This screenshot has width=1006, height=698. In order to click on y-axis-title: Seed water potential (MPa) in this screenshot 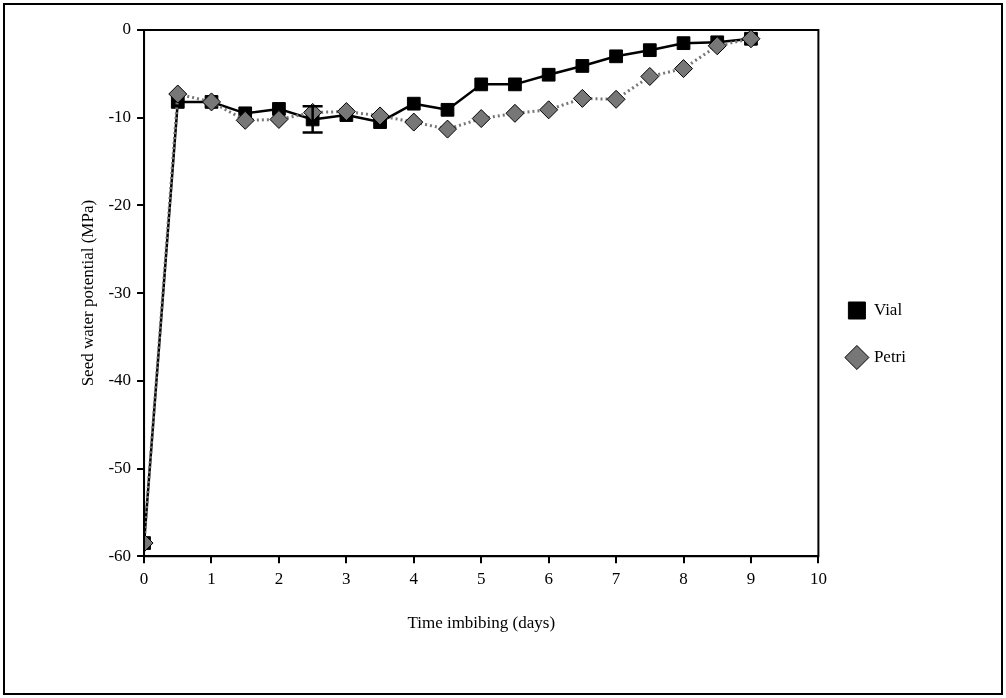, I will do `click(87, 293)`.